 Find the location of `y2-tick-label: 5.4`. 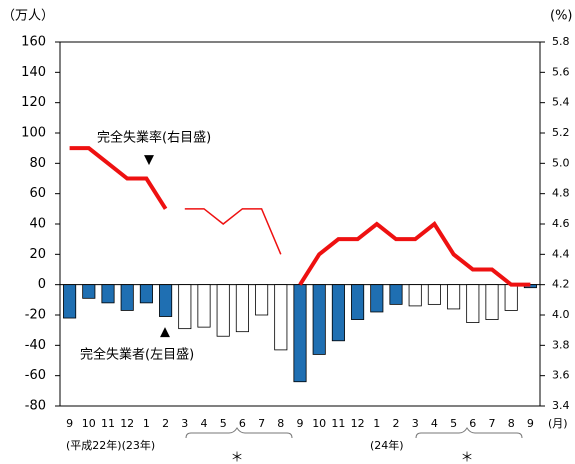

y2-tick-label: 5.4 is located at coordinates (561, 102).